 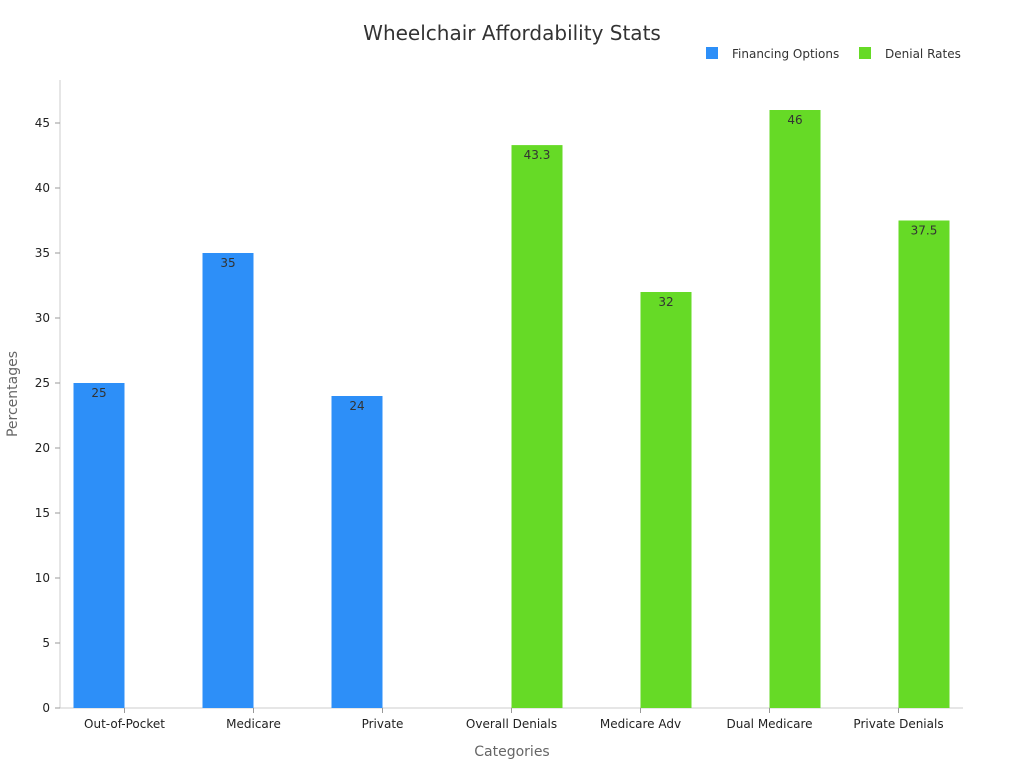 What do you see at coordinates (665, 302) in the screenshot?
I see `data-label-medicare-adv: 32` at bounding box center [665, 302].